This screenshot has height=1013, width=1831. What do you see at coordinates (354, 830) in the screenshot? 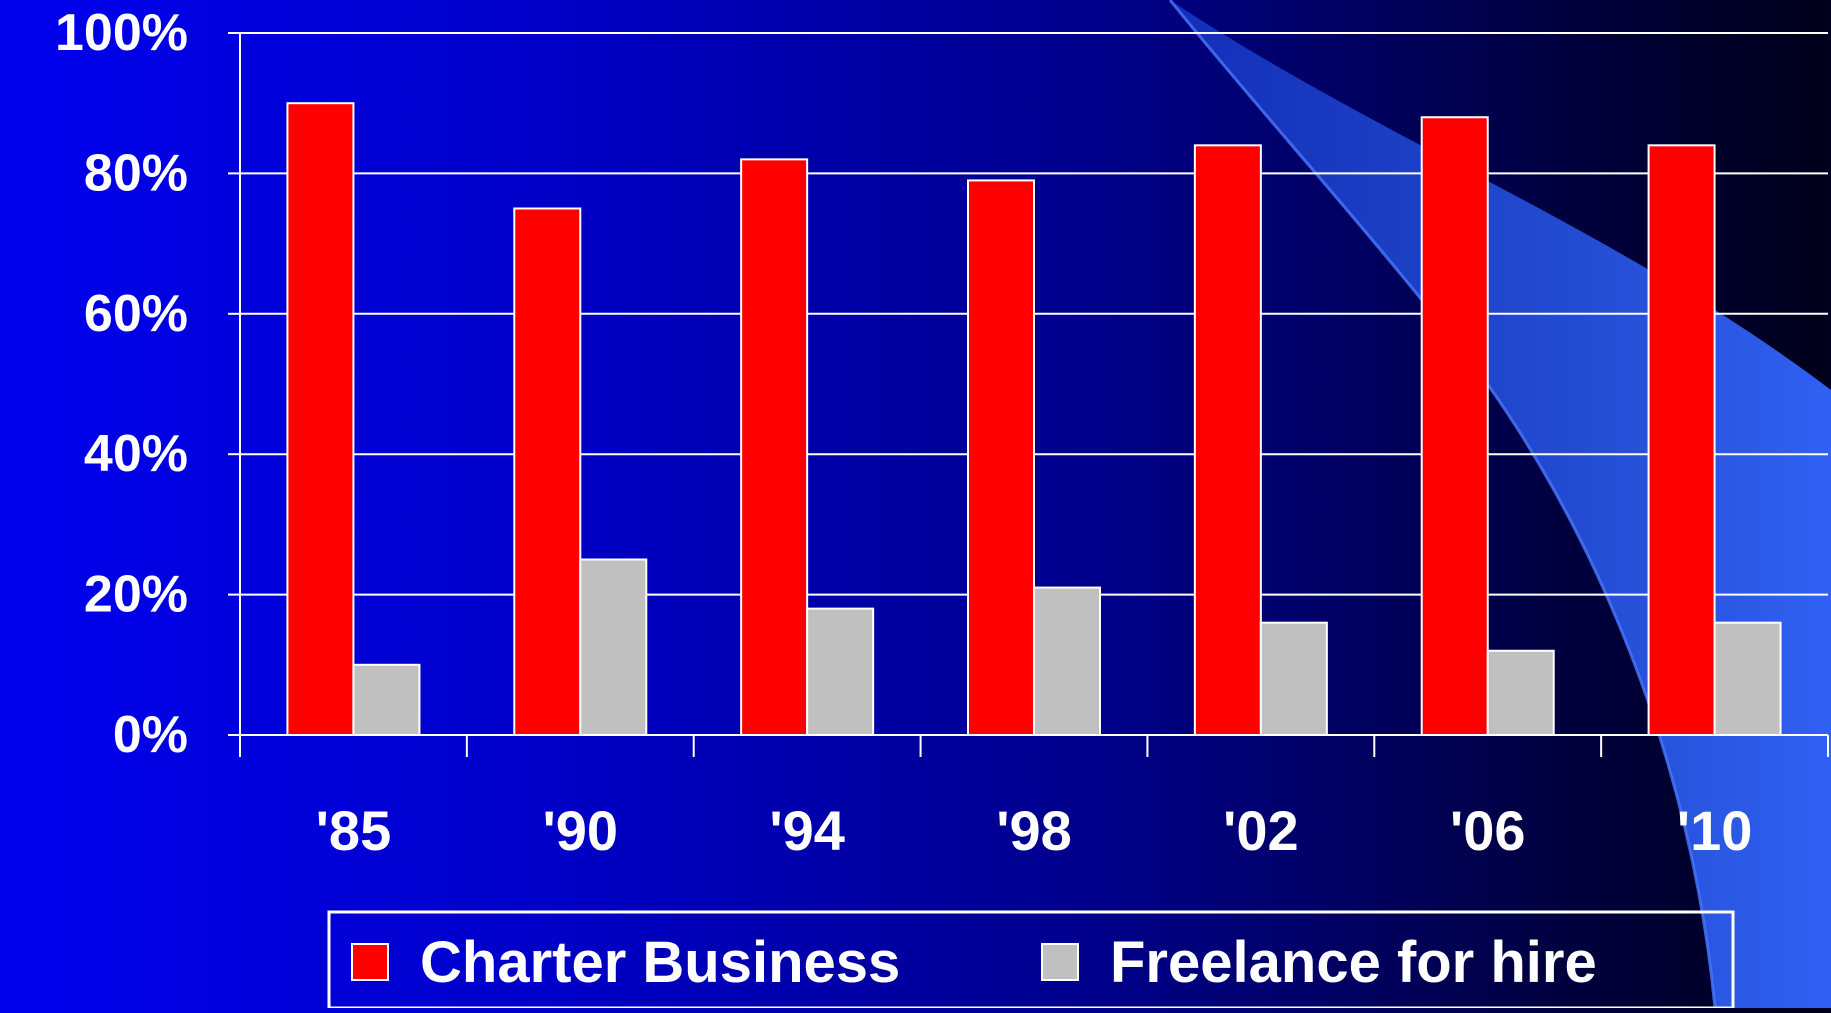
I see `x-tick-label: '85` at bounding box center [354, 830].